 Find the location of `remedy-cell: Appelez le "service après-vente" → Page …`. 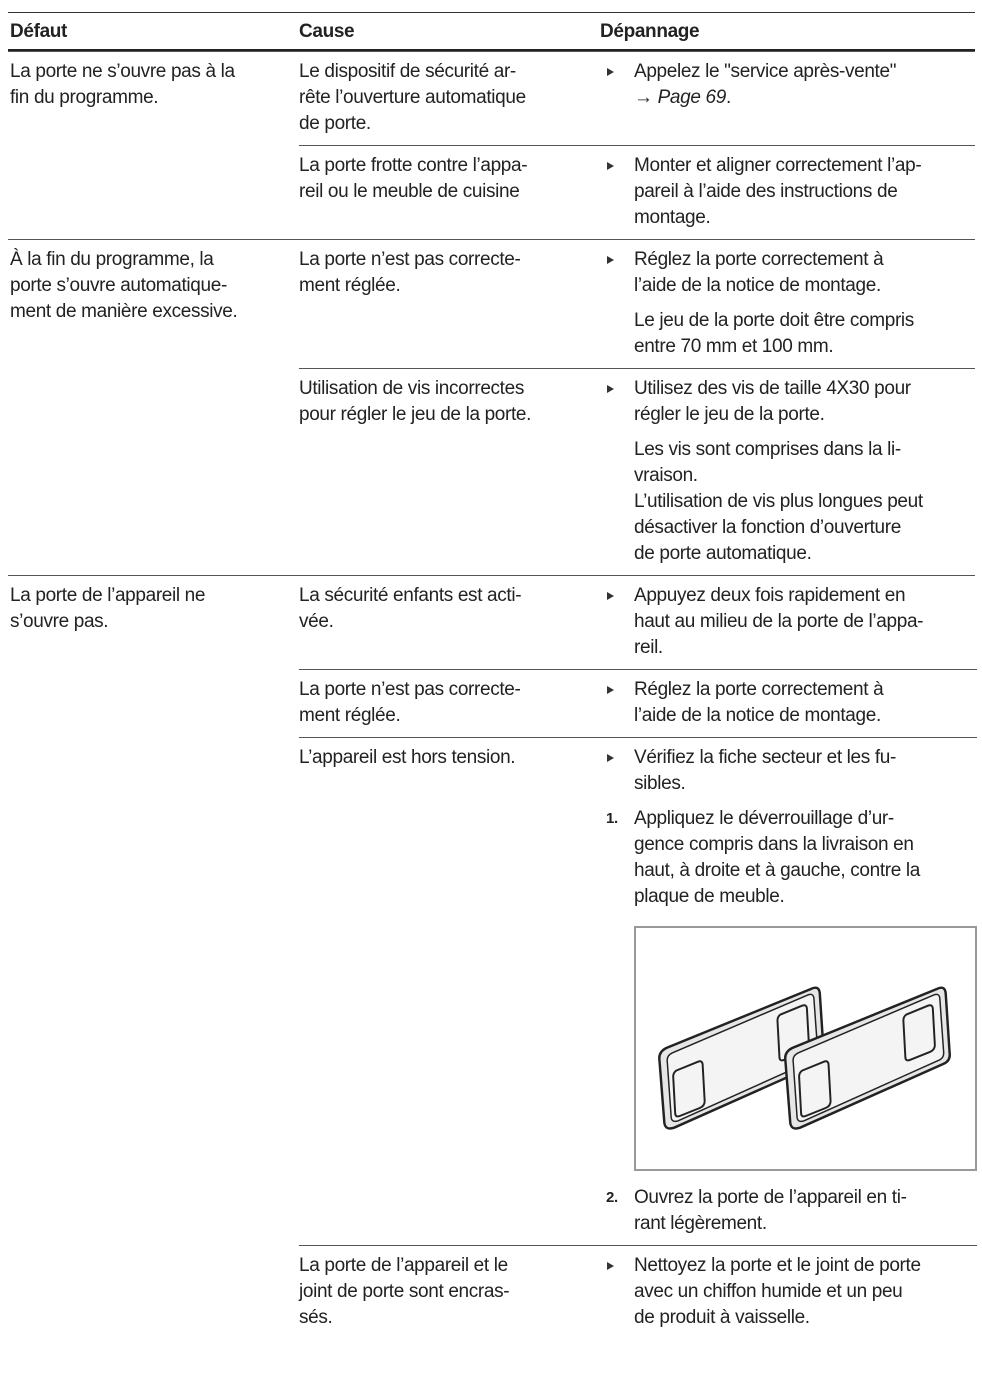

remedy-cell: Appelez le "service après-vente" → Page … is located at coordinates (787, 98).